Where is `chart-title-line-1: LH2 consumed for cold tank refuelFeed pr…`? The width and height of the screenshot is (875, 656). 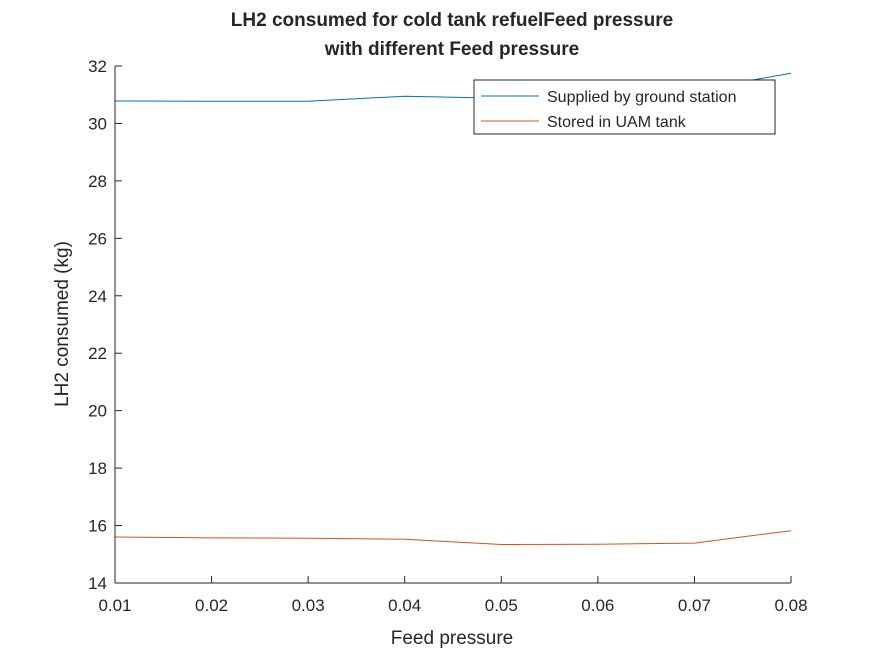 chart-title-line-1: LH2 consumed for cold tank refuelFeed pr… is located at coordinates (452, 20).